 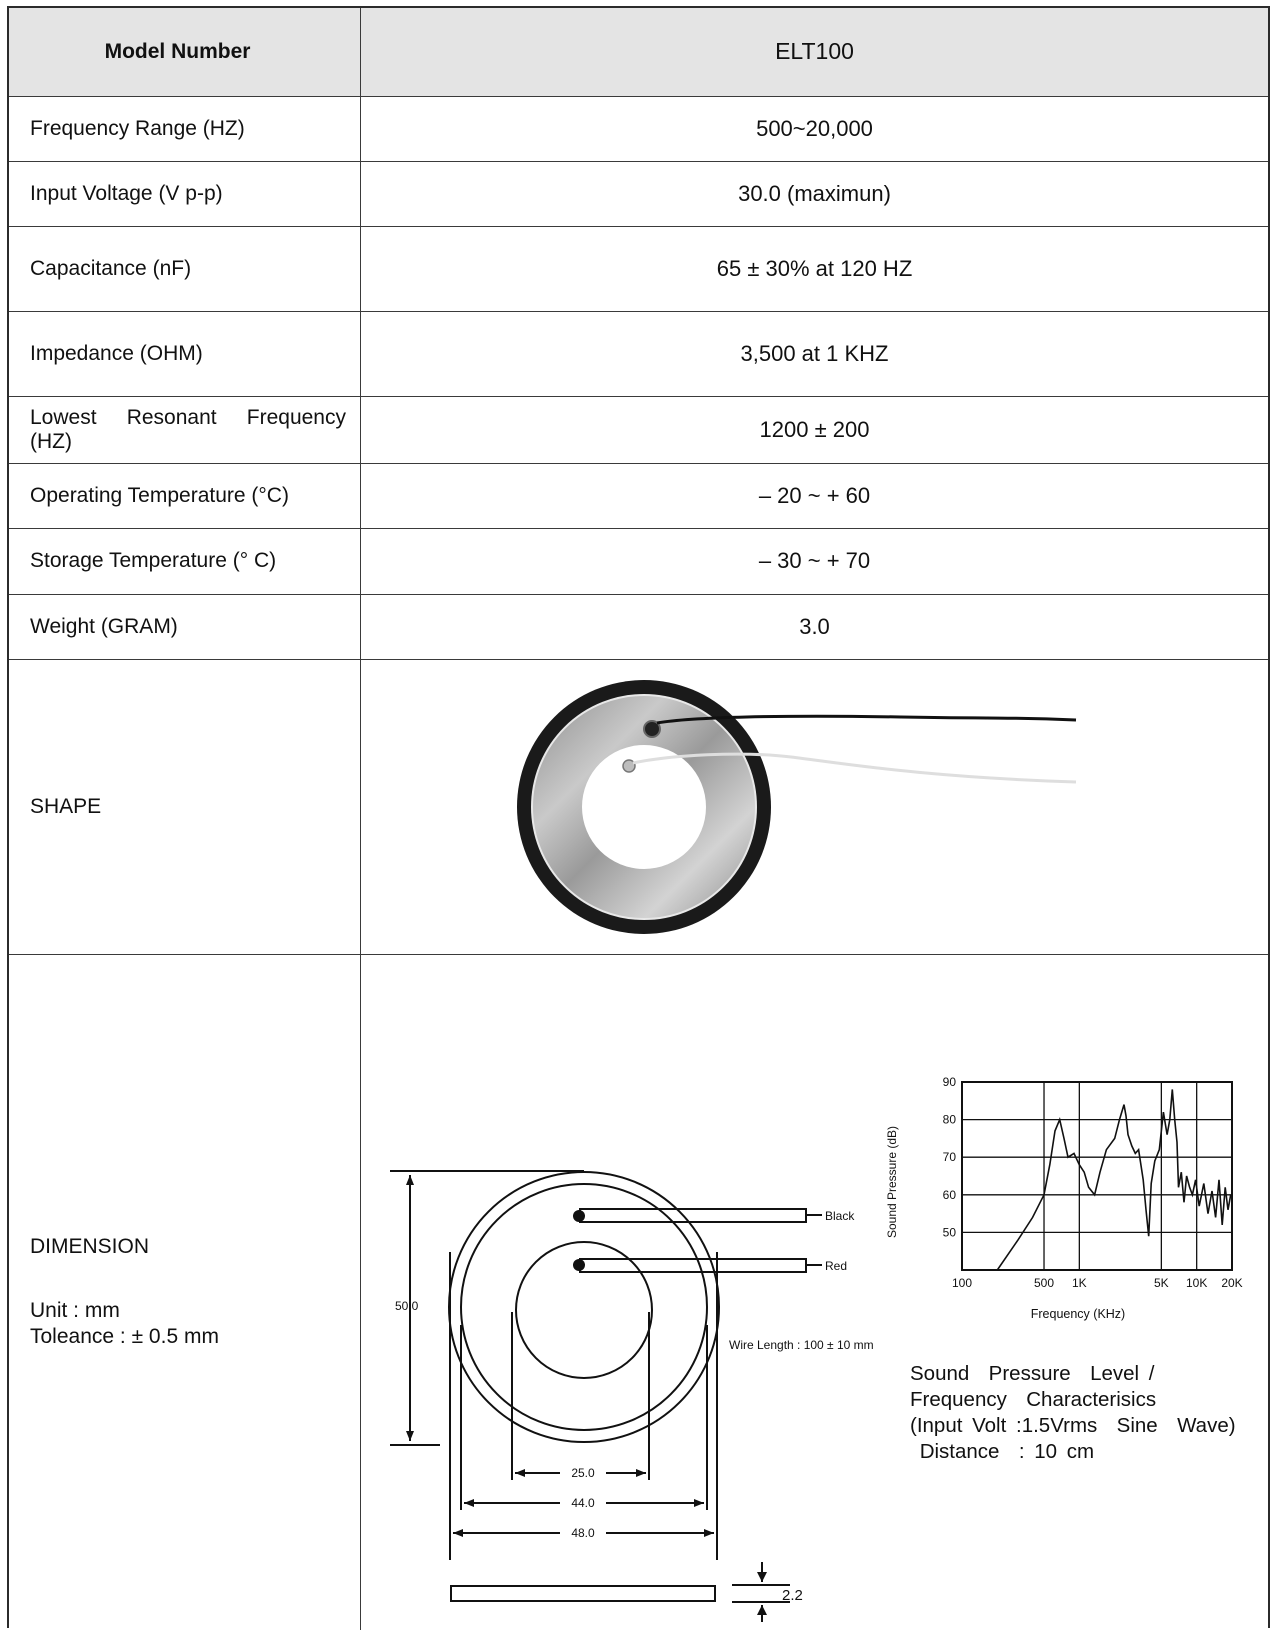 What do you see at coordinates (814, 495) in the screenshot?
I see `spec-value: – 20 ~ + 60` at bounding box center [814, 495].